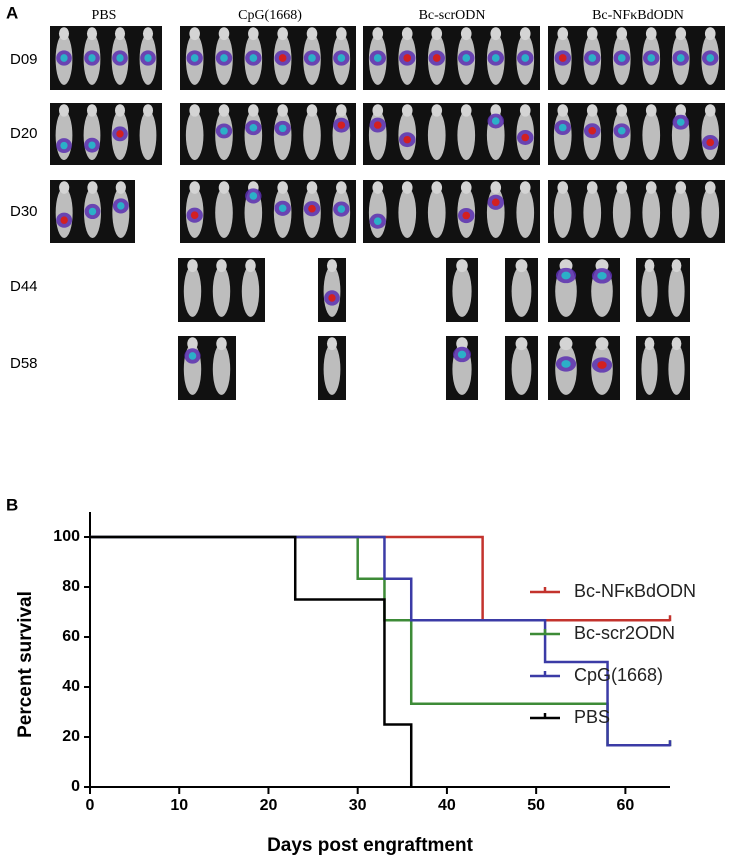  I want to click on day-label: D09, so click(24, 59).